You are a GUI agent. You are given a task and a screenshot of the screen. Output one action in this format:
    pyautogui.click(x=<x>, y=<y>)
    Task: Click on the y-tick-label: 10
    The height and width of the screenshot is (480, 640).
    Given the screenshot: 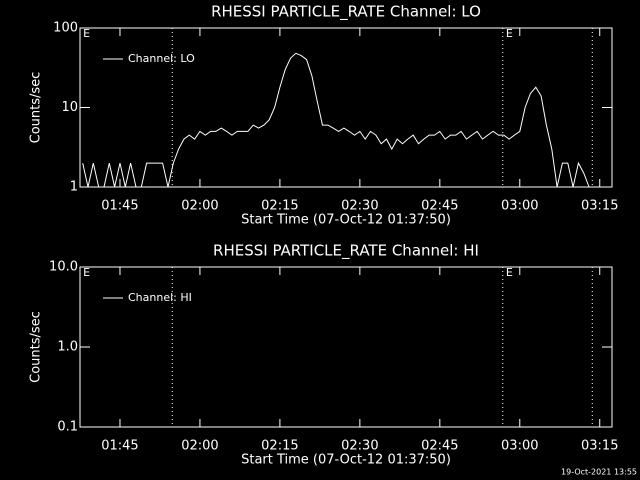 What is the action you would take?
    pyautogui.click(x=69, y=107)
    